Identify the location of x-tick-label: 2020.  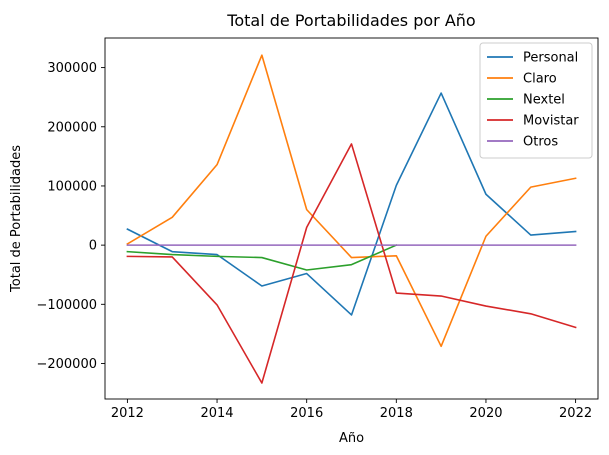
(485, 413).